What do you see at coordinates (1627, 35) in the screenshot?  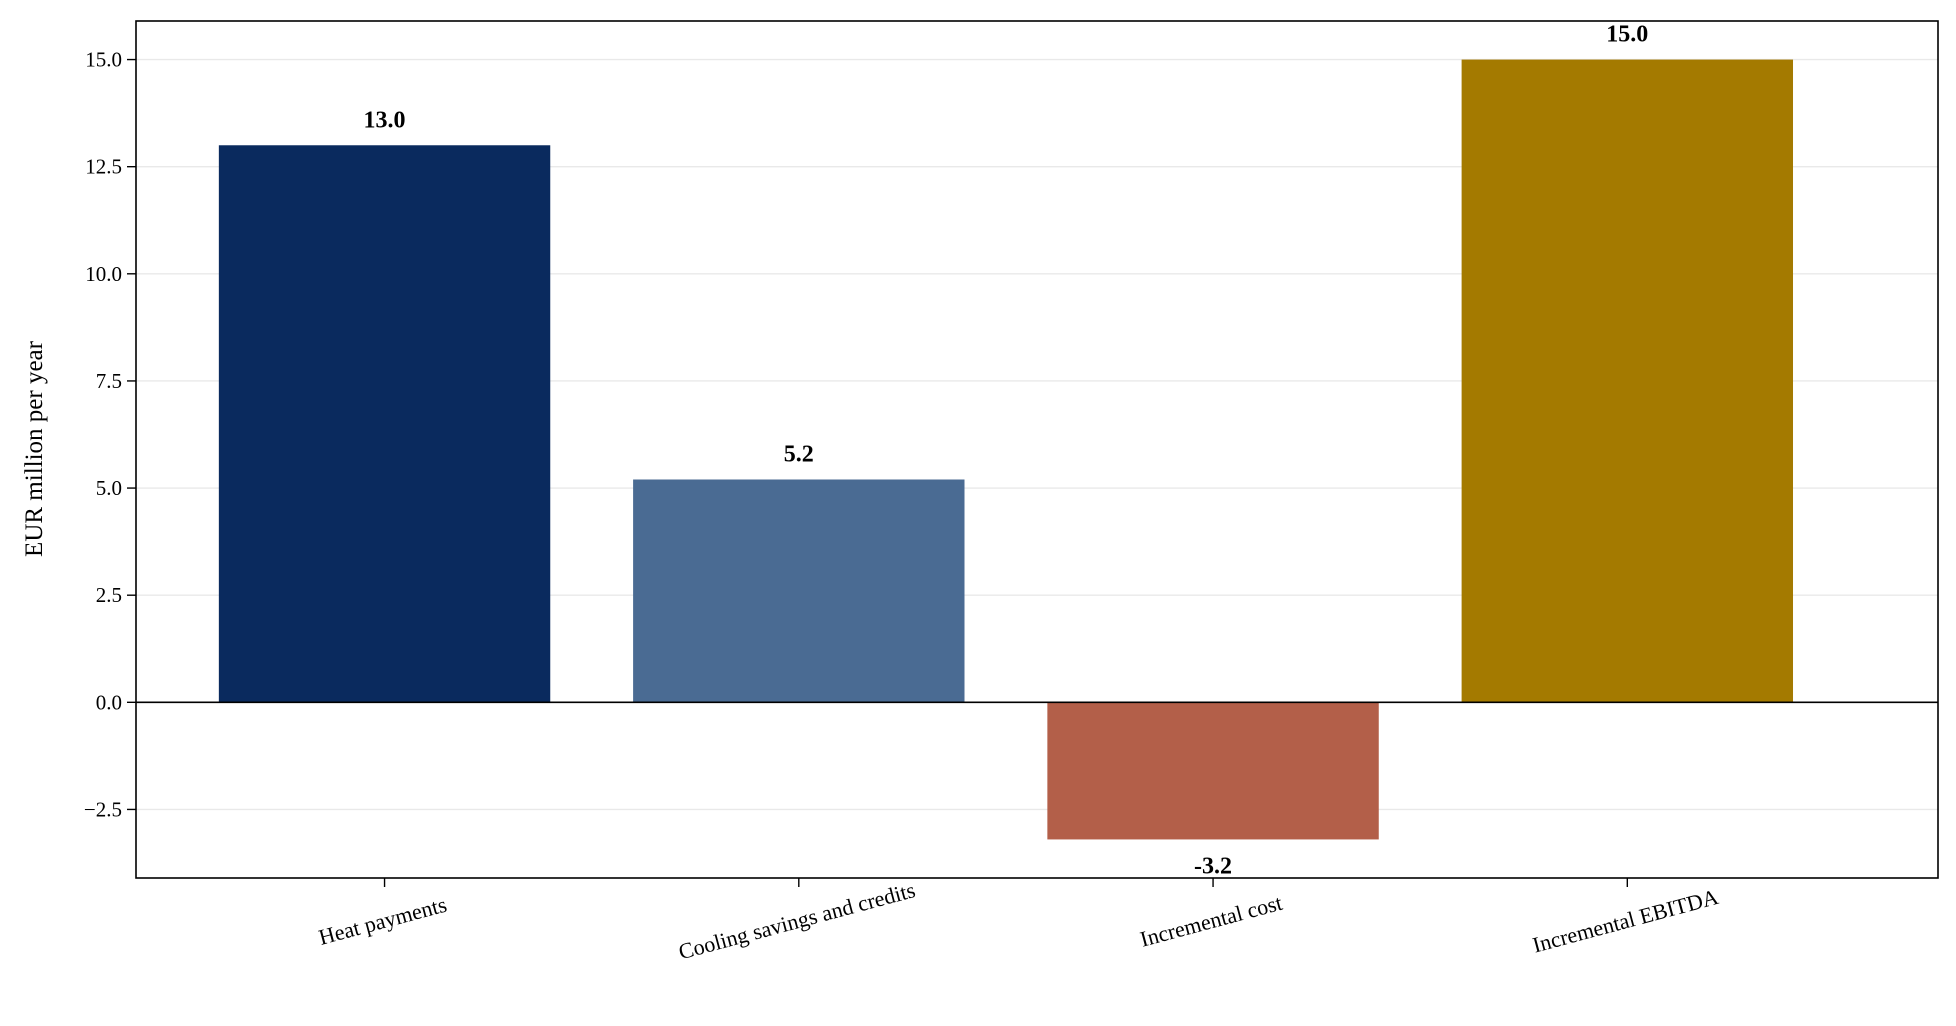 I see `data-label: 15.0` at bounding box center [1627, 35].